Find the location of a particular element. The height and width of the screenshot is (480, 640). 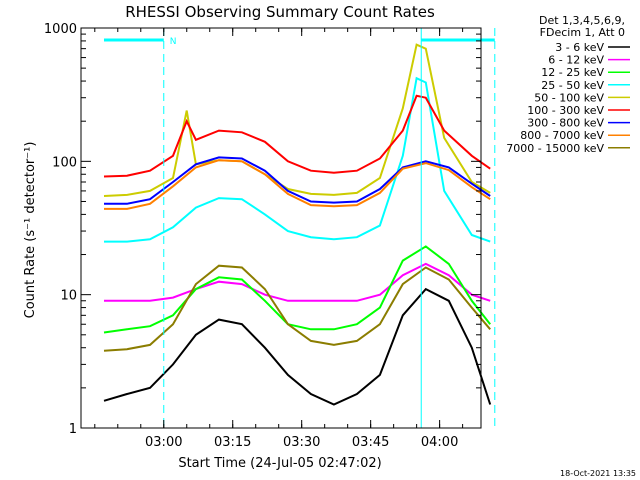

legend-header-line: FDecim 1, Att 0 is located at coordinates (582, 32).